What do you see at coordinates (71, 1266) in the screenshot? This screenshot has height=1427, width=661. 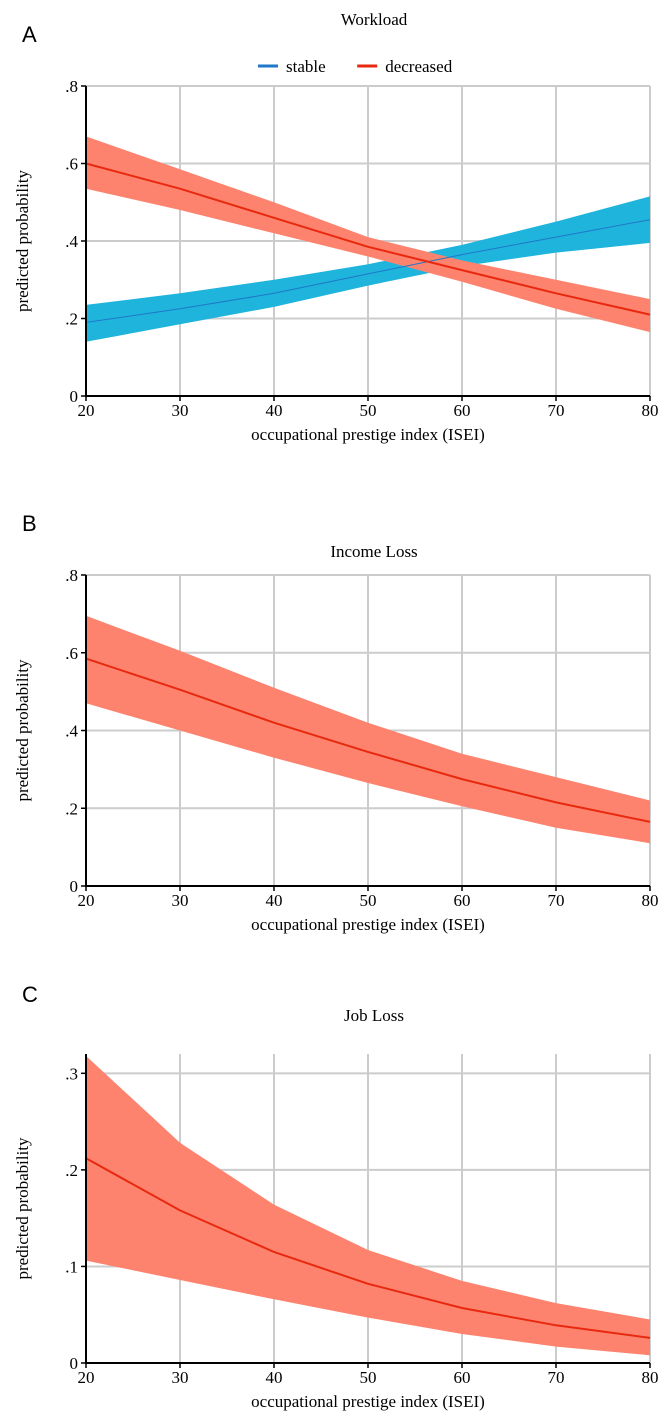 I see `y-tick-label: .1` at bounding box center [71, 1266].